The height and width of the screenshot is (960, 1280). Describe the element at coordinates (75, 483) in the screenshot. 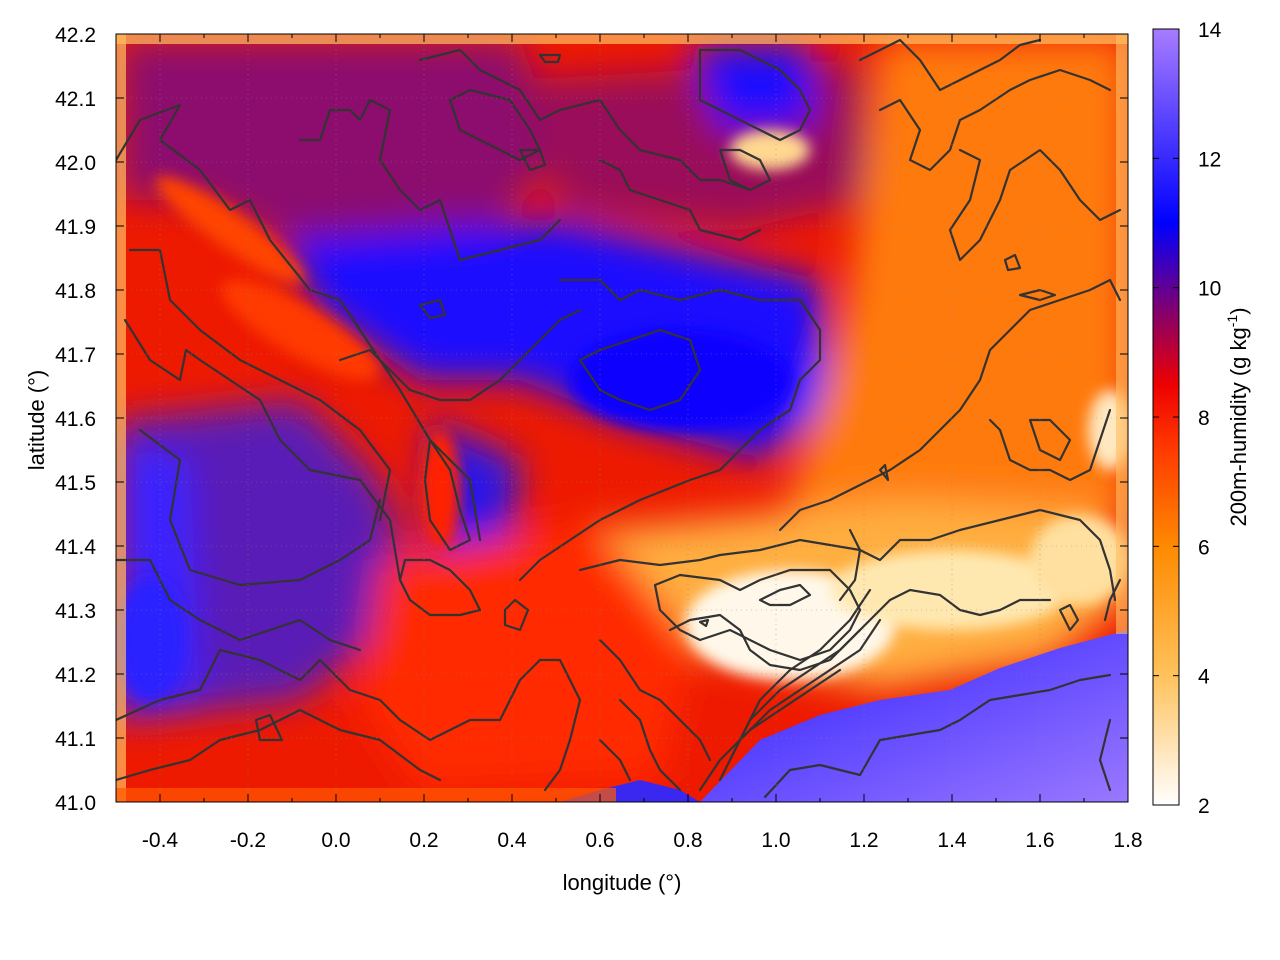

I see `y-tick-label: 41.5` at that location.